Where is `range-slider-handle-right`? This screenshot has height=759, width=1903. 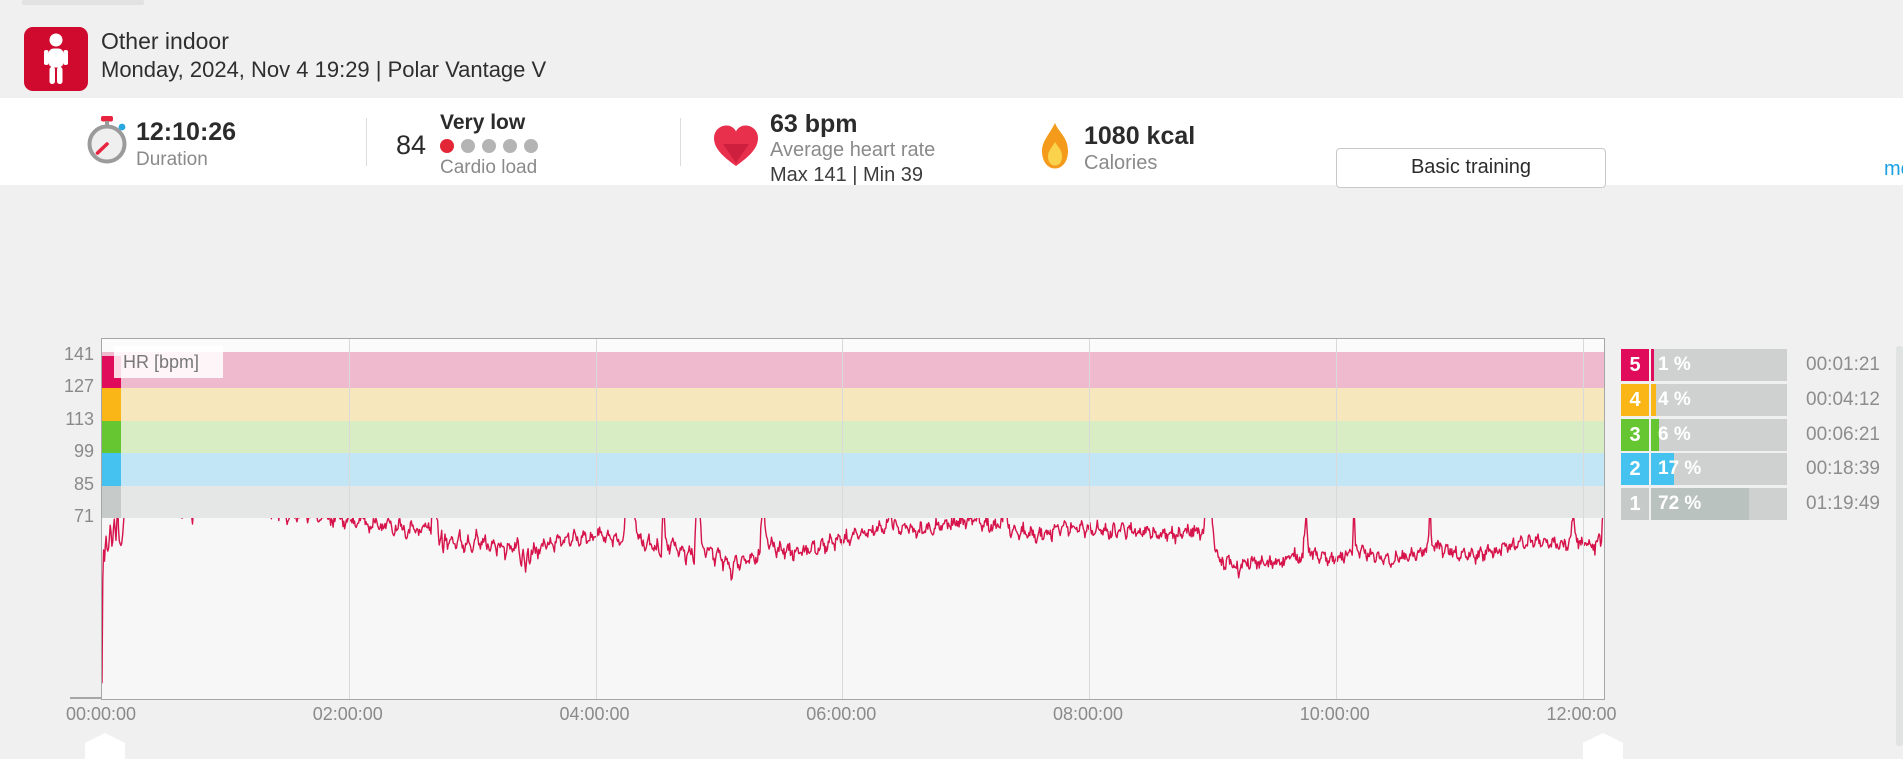 range-slider-handle-right is located at coordinates (1603, 746).